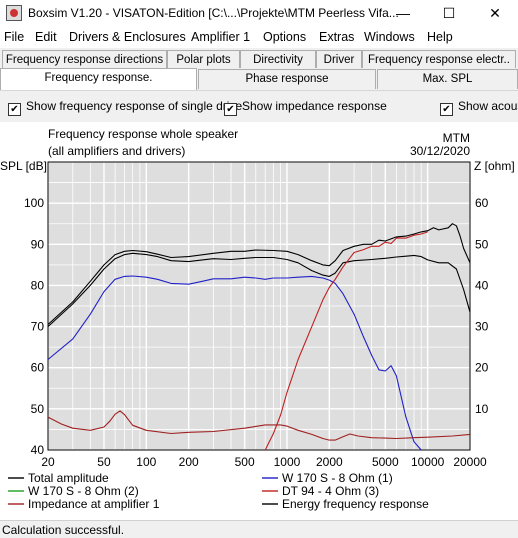 Image resolution: width=518 pixels, height=538 pixels. What do you see at coordinates (488, 106) in the screenshot?
I see `acoustic-label: Show acous` at bounding box center [488, 106].